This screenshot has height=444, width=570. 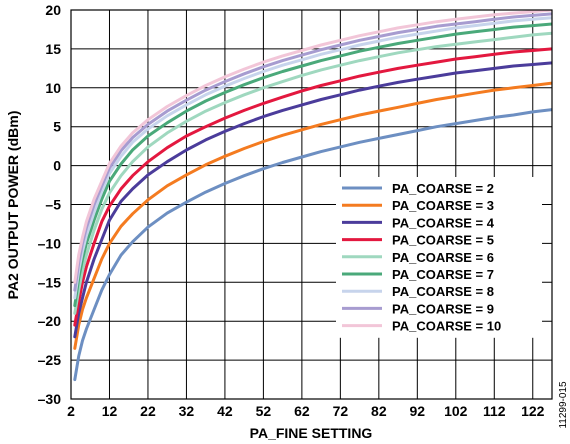 What do you see at coordinates (311, 433) in the screenshot?
I see `x-axis-title: PA_FINE SETTING` at bounding box center [311, 433].